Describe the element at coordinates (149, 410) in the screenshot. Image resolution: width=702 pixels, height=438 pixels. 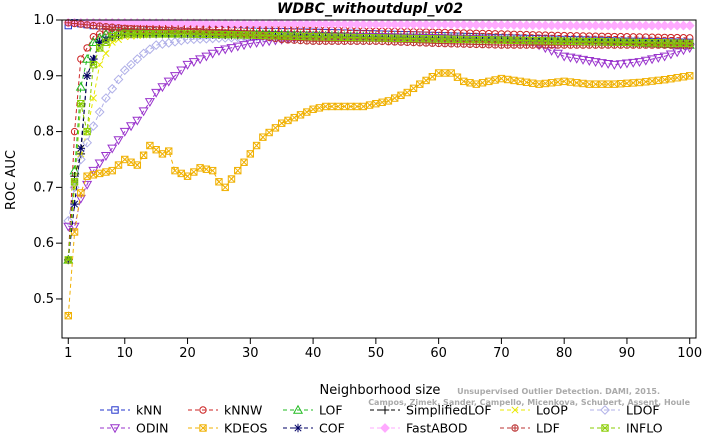
I see `legend-label: kNN` at that location.